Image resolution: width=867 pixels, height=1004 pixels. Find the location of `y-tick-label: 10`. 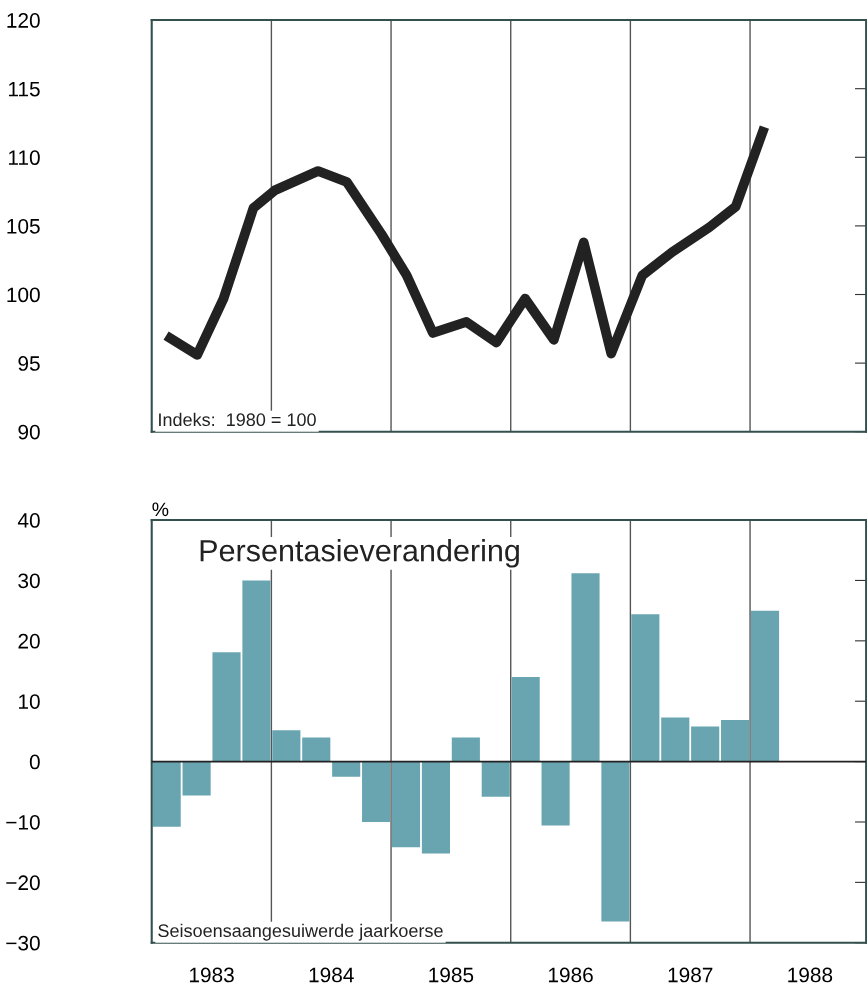

y-tick-label: 10 is located at coordinates (29, 701).